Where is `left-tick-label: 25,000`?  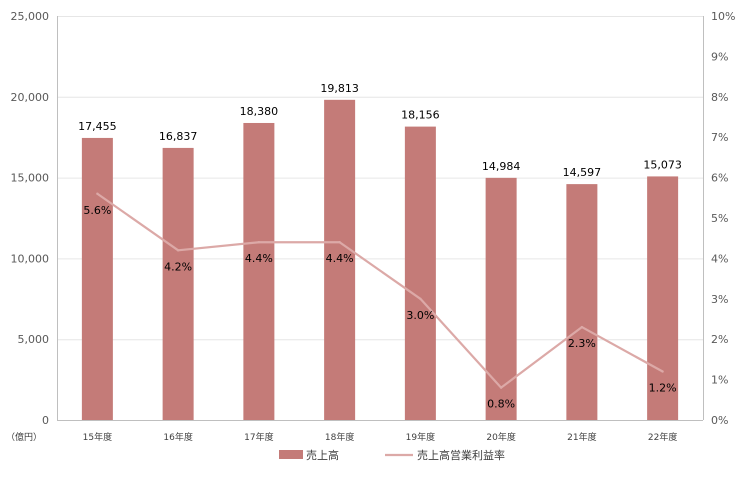 left-tick-label: 25,000 is located at coordinates (30, 16).